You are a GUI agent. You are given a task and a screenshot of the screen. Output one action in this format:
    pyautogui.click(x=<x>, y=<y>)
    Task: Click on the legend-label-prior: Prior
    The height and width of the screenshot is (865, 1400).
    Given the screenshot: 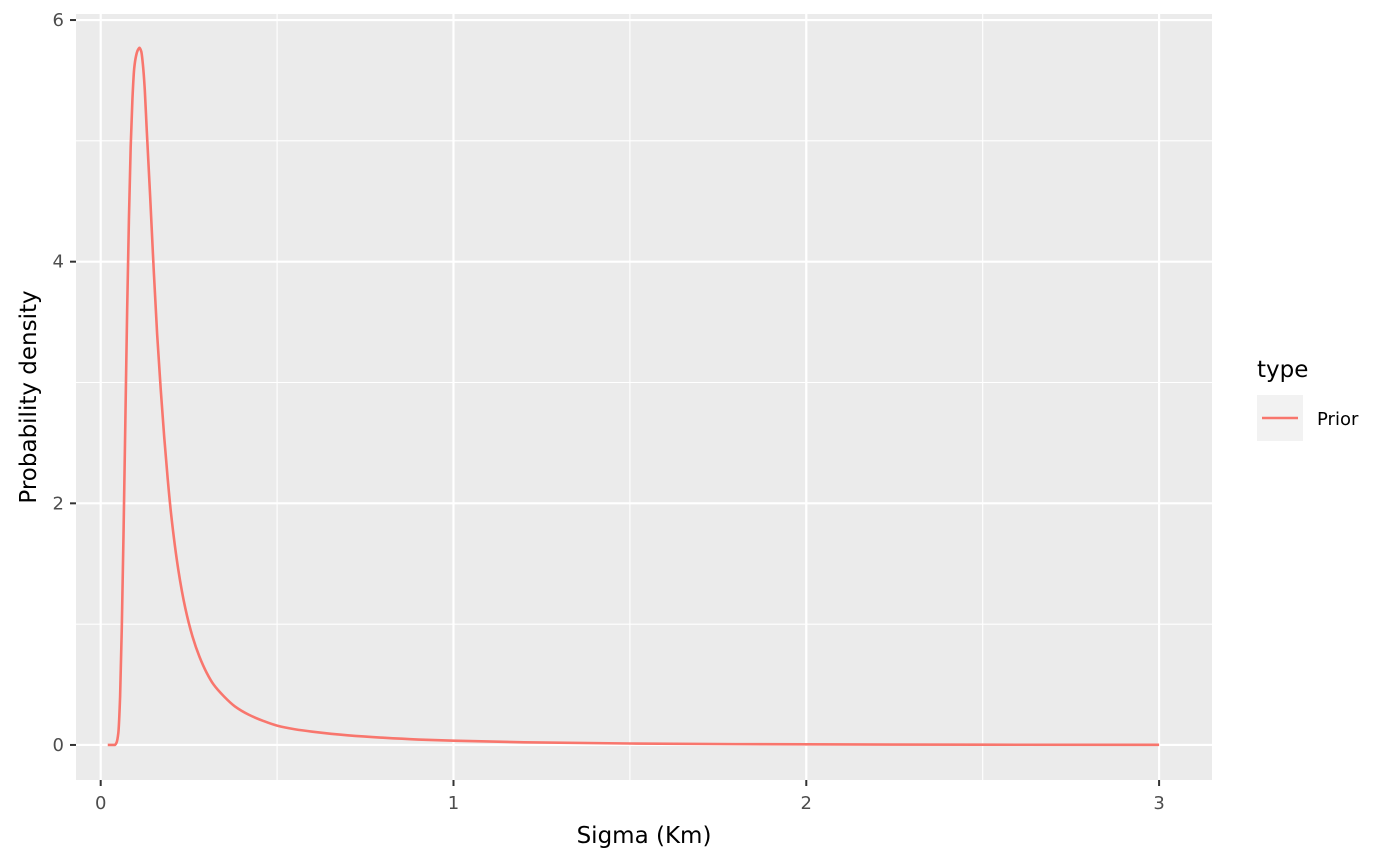 What is the action you would take?
    pyautogui.click(x=1338, y=419)
    